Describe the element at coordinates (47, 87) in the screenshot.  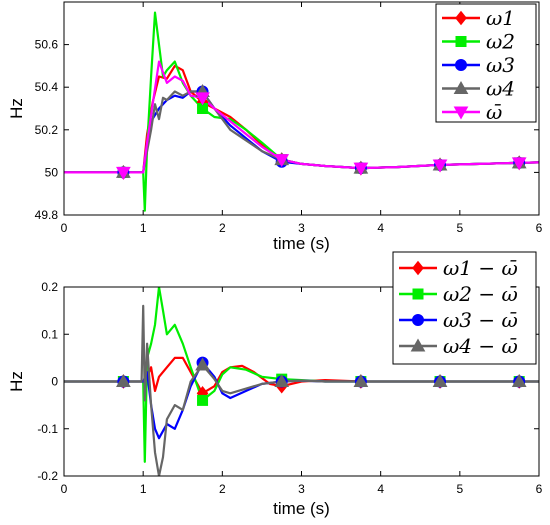
I see `y-tick-label: 50.4` at that location.